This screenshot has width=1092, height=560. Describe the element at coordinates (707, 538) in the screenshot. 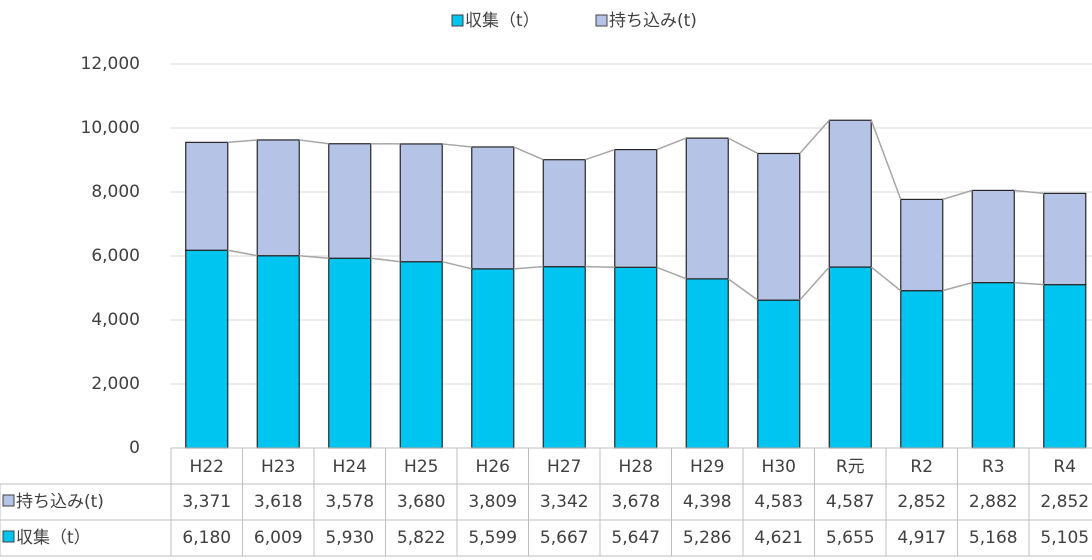

I see `table-value: 5,286` at that location.